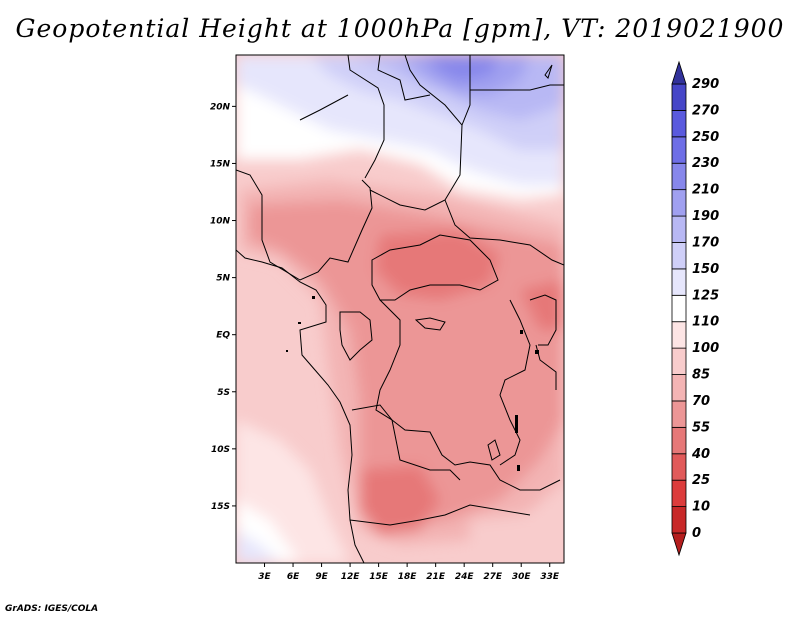 This screenshot has height=618, width=800. What do you see at coordinates (321, 577) in the screenshot?
I see `lon-tick-label: 9E` at bounding box center [321, 577].